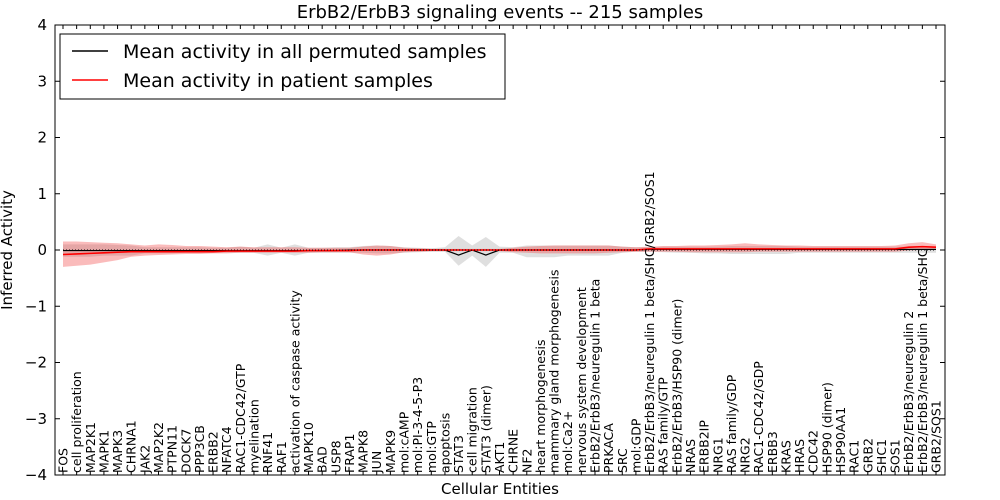  What do you see at coordinates (663, 425) in the screenshot?
I see `x-tick-label: RAS family/GTP` at bounding box center [663, 425].